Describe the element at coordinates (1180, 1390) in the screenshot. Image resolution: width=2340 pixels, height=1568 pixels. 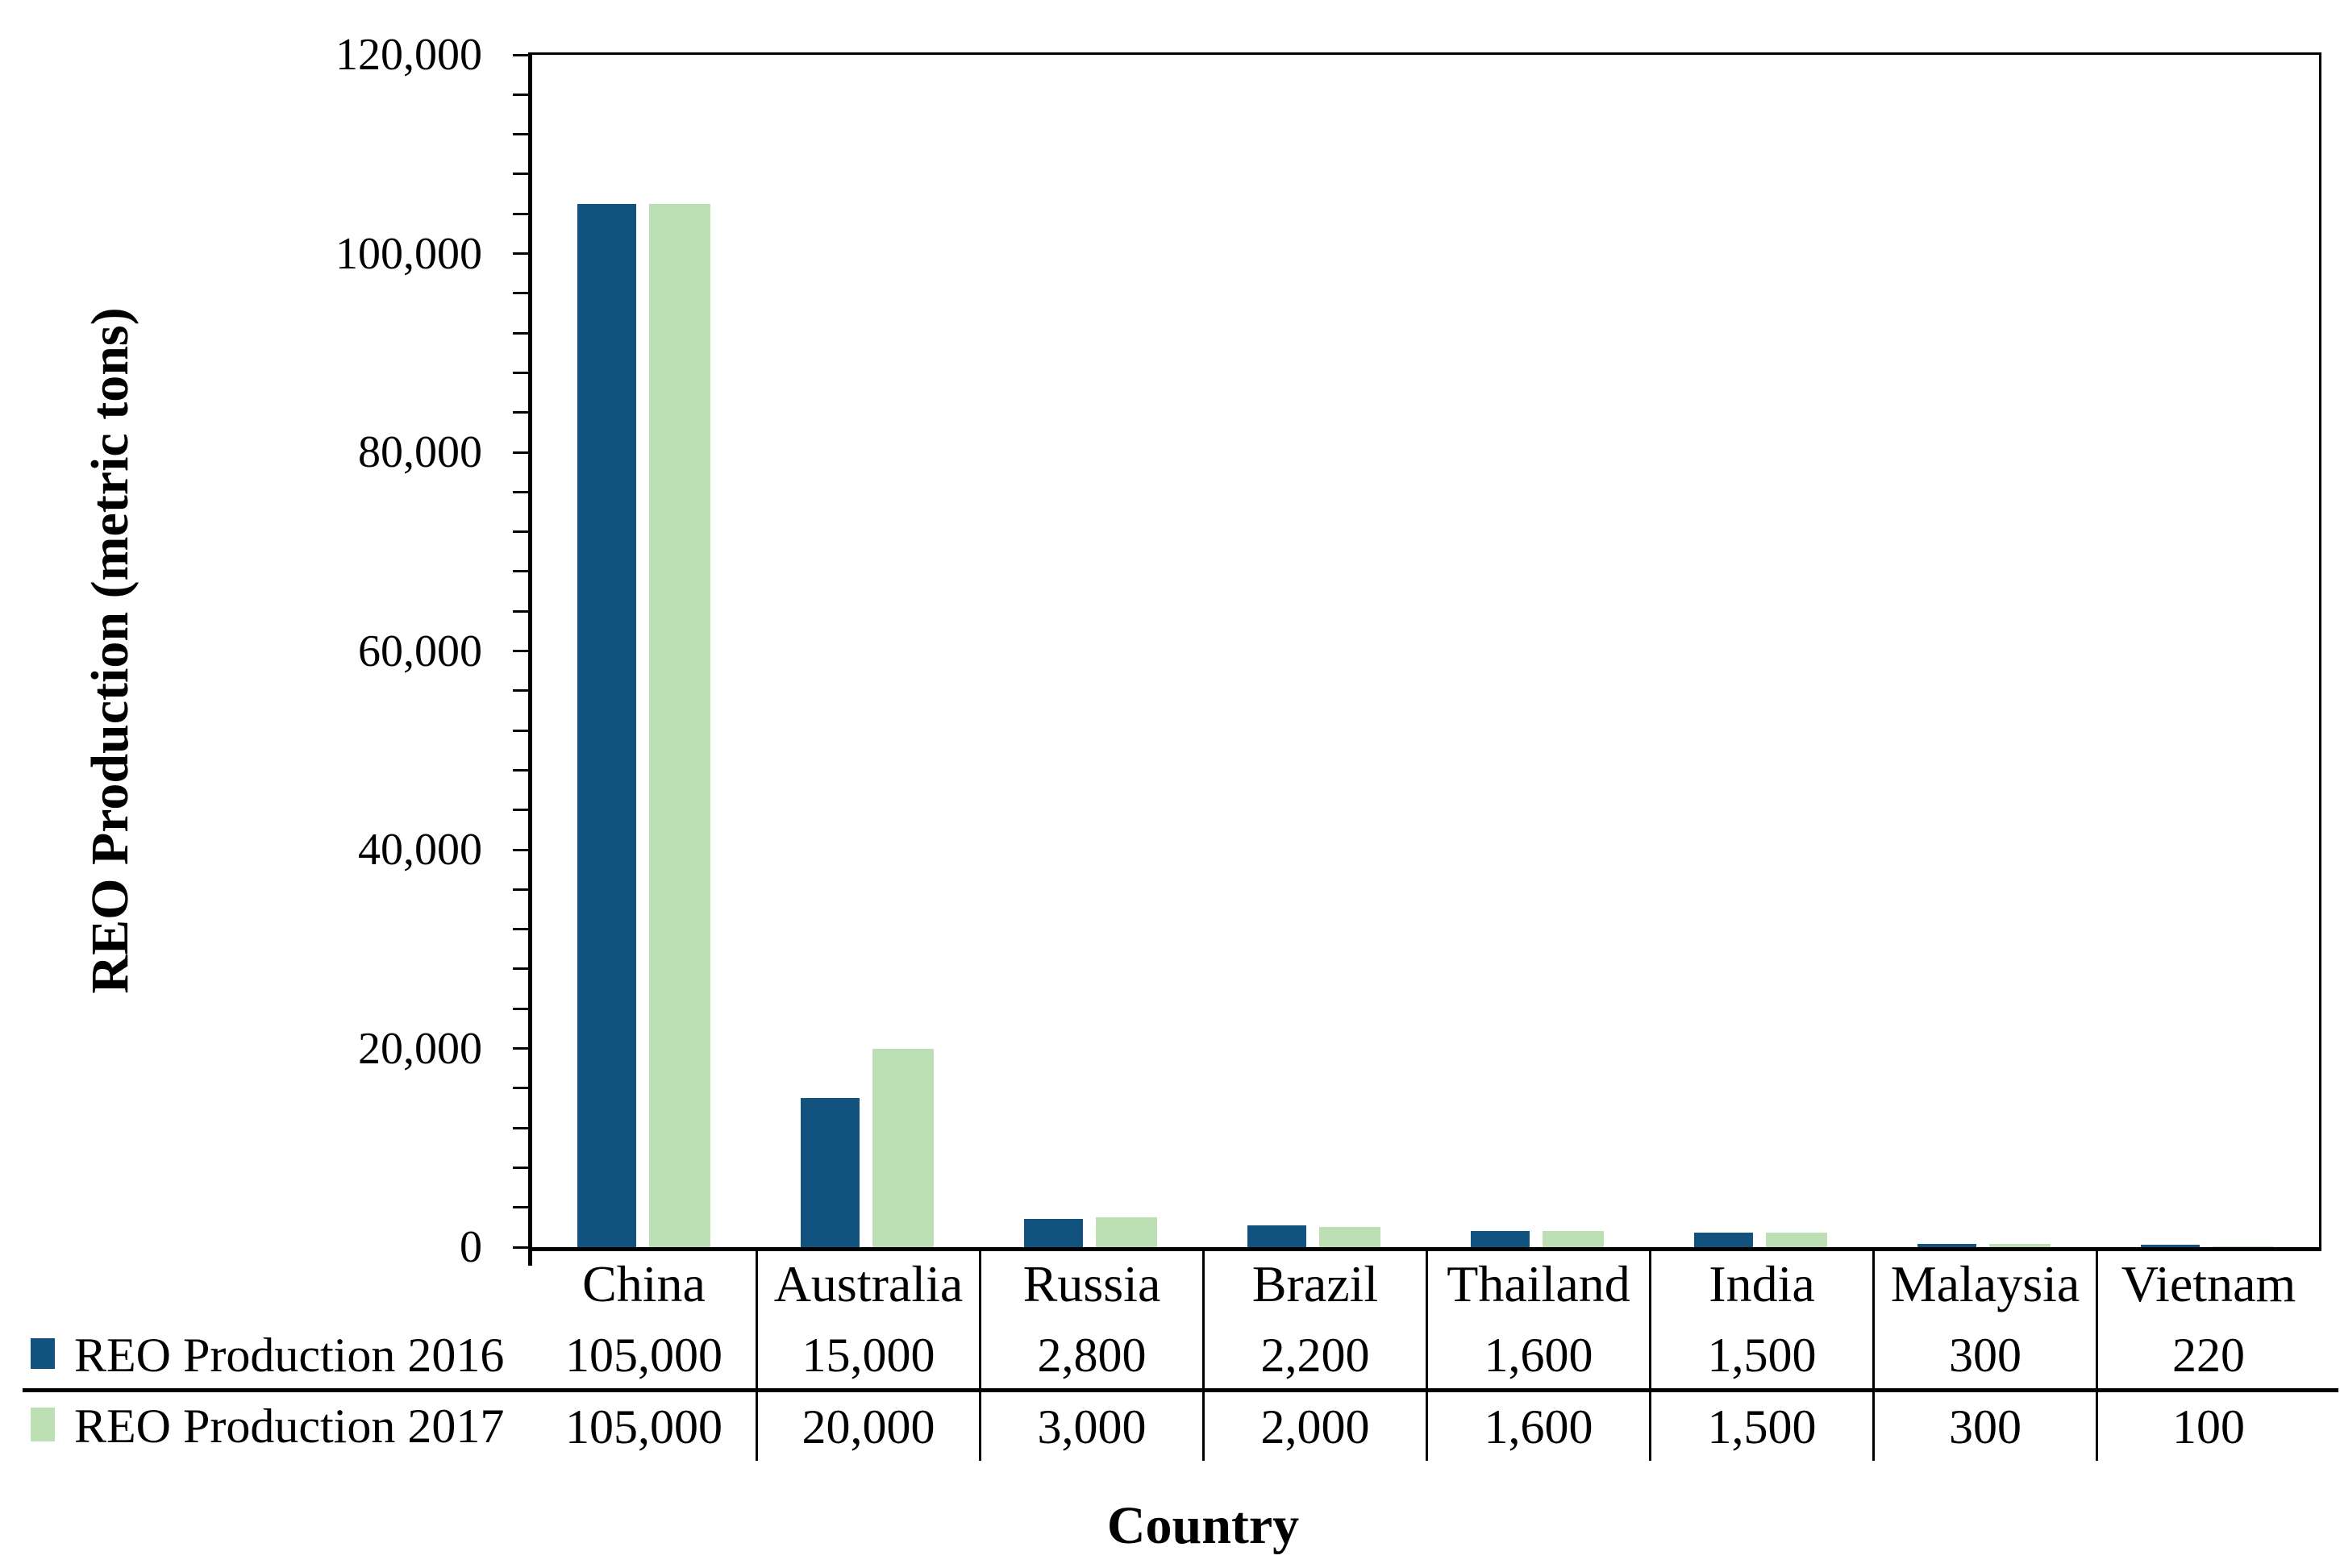
I see `table-row-divider` at that location.